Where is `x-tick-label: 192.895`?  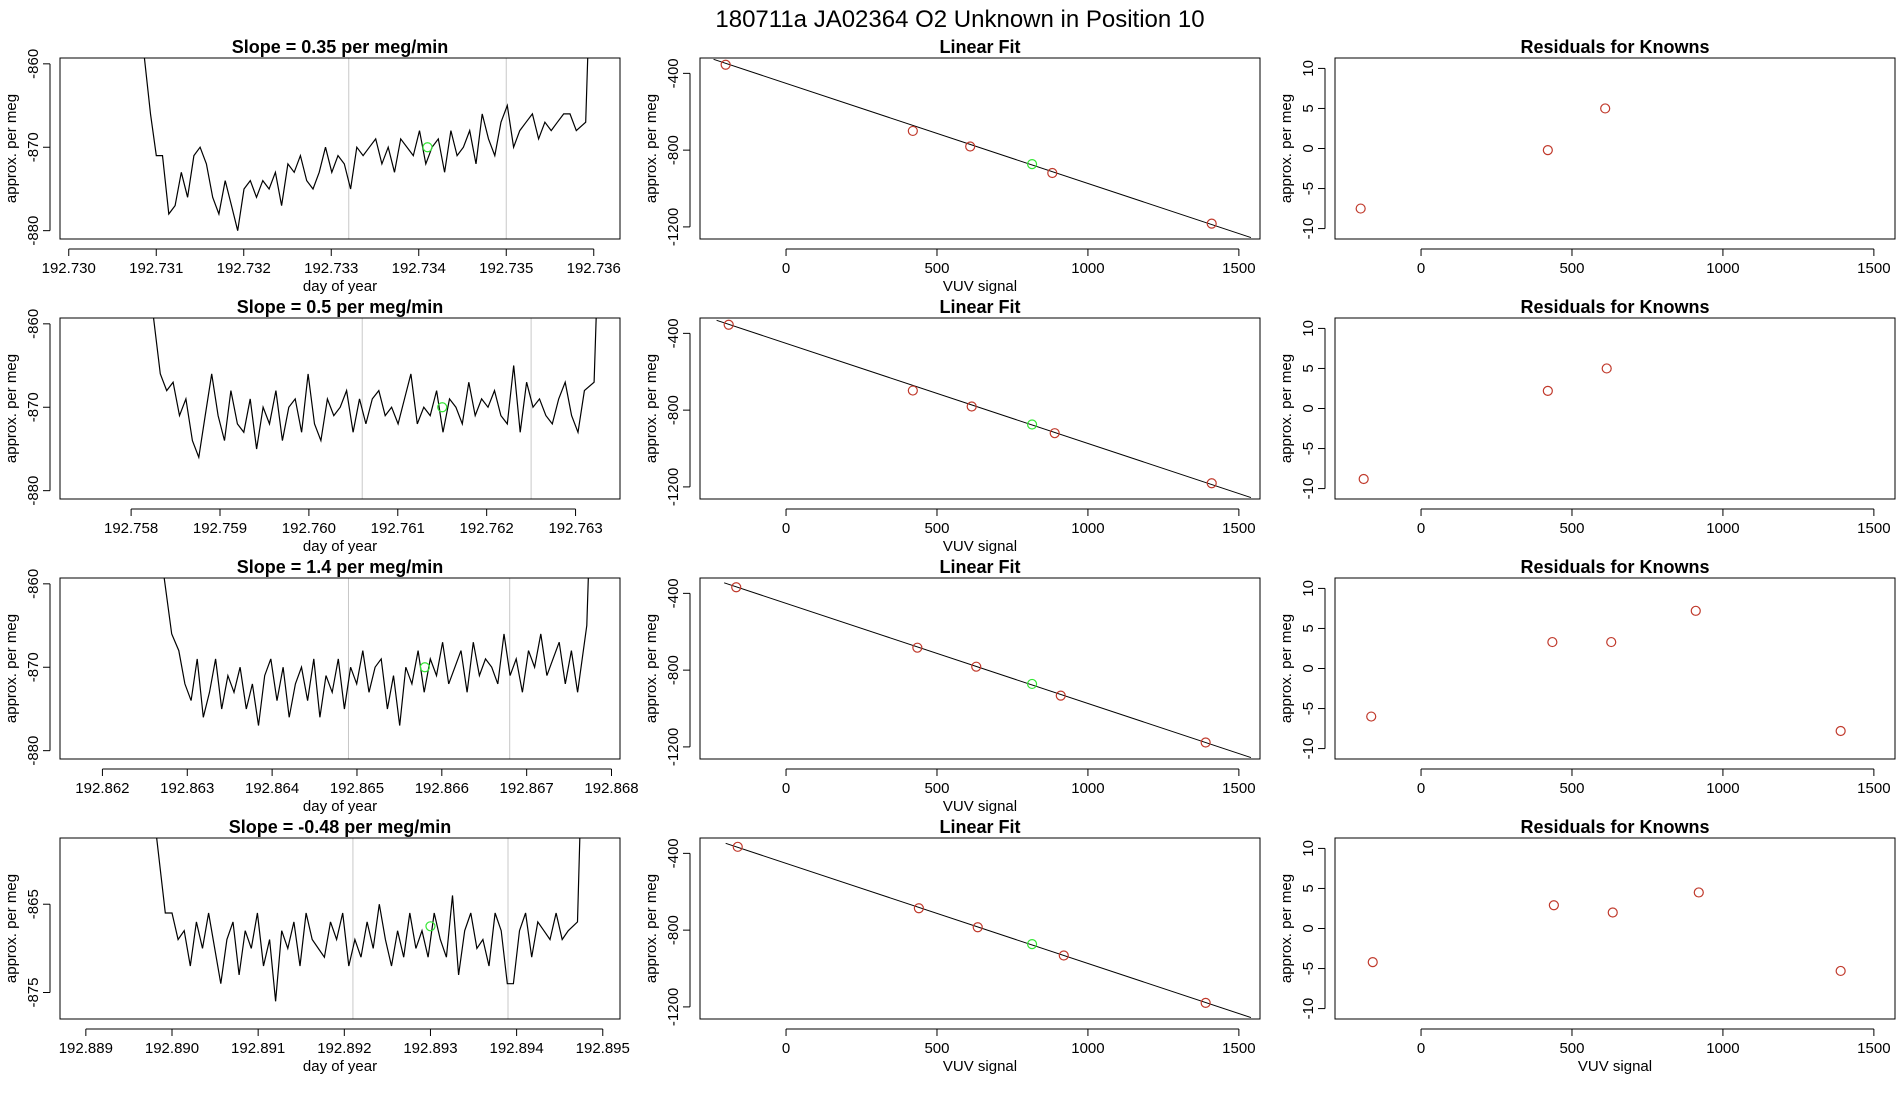 x-tick-label: 192.895 is located at coordinates (603, 1048).